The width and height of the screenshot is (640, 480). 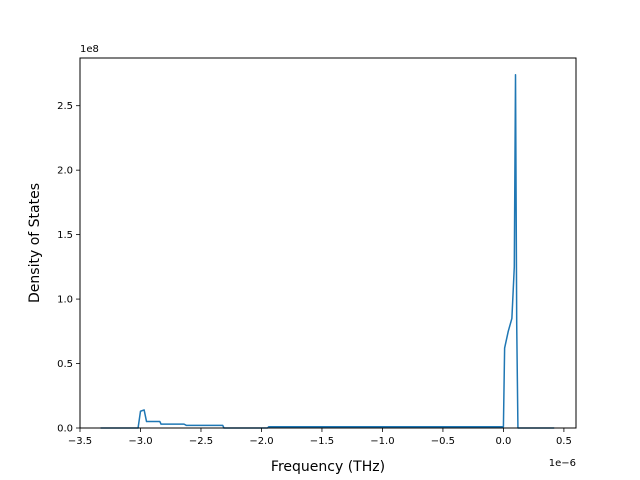 I want to click on x-axis-ticks: −3.5 −3.0 −2.5 −2.0 −1.5 −1.0 −0.5 0.0 0.5, so click(x=320, y=437).